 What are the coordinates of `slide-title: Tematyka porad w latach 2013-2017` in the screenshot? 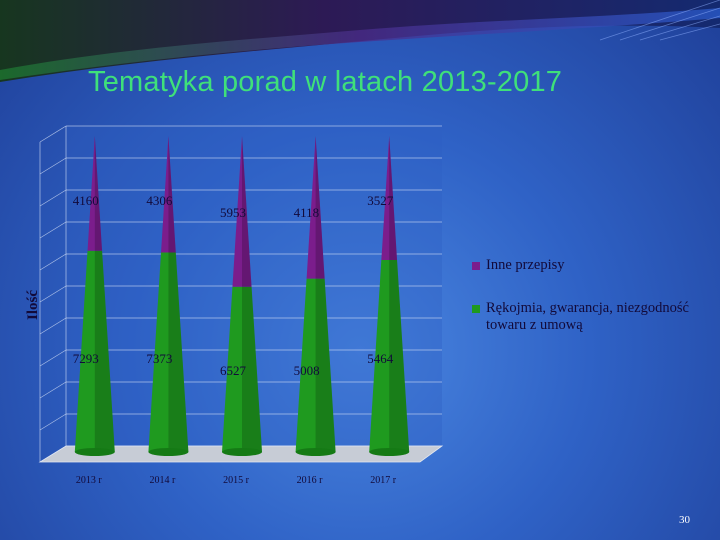 It's located at (325, 82).